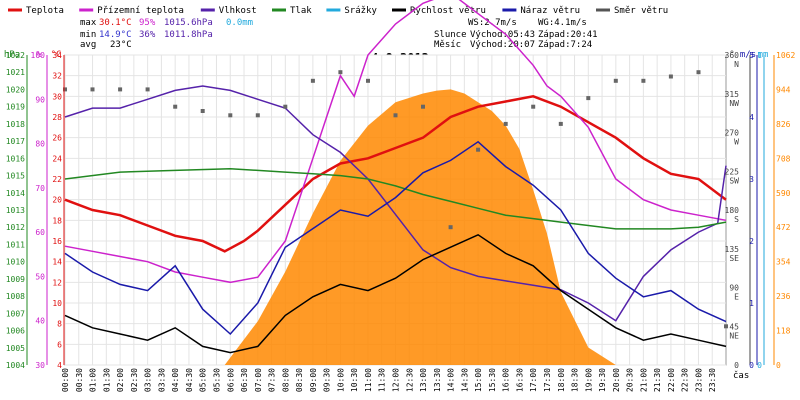  What do you see at coordinates (239, 23) in the screenshot?
I see `stats-max-rain: 0.0mm` at bounding box center [239, 23].